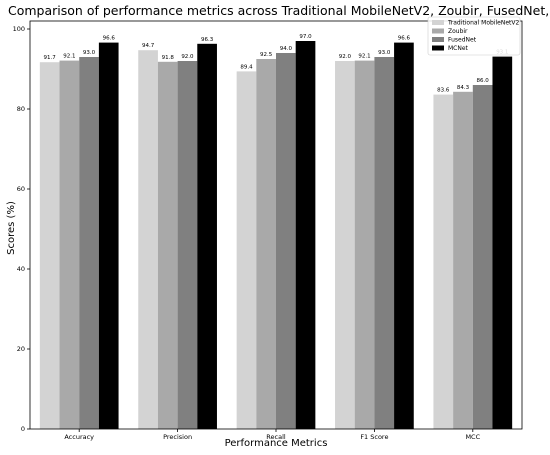 The height and width of the screenshot is (455, 550). What do you see at coordinates (246, 67) in the screenshot?
I see `data-label: 89.4` at bounding box center [246, 67].